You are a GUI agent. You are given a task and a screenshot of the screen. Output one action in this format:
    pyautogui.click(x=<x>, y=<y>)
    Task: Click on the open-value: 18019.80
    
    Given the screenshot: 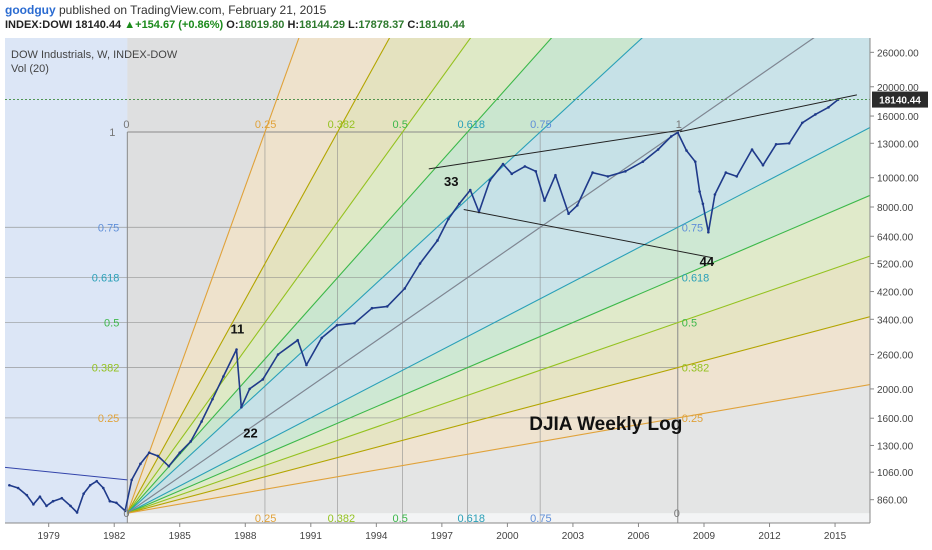 What is the action you would take?
    pyautogui.click(x=261, y=25)
    